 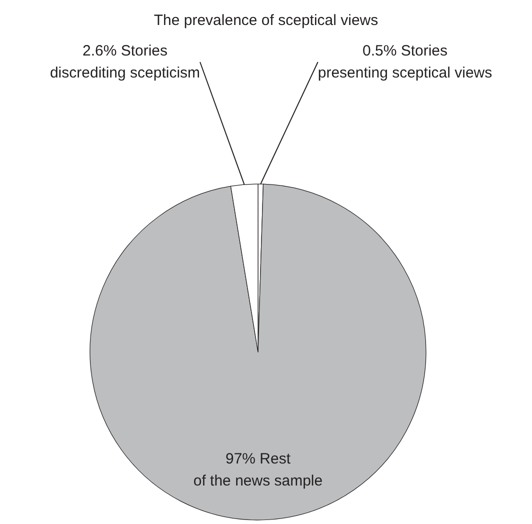 I want to click on slice-label: 0.5% Stories presenting sceptical views, so click(x=405, y=62).